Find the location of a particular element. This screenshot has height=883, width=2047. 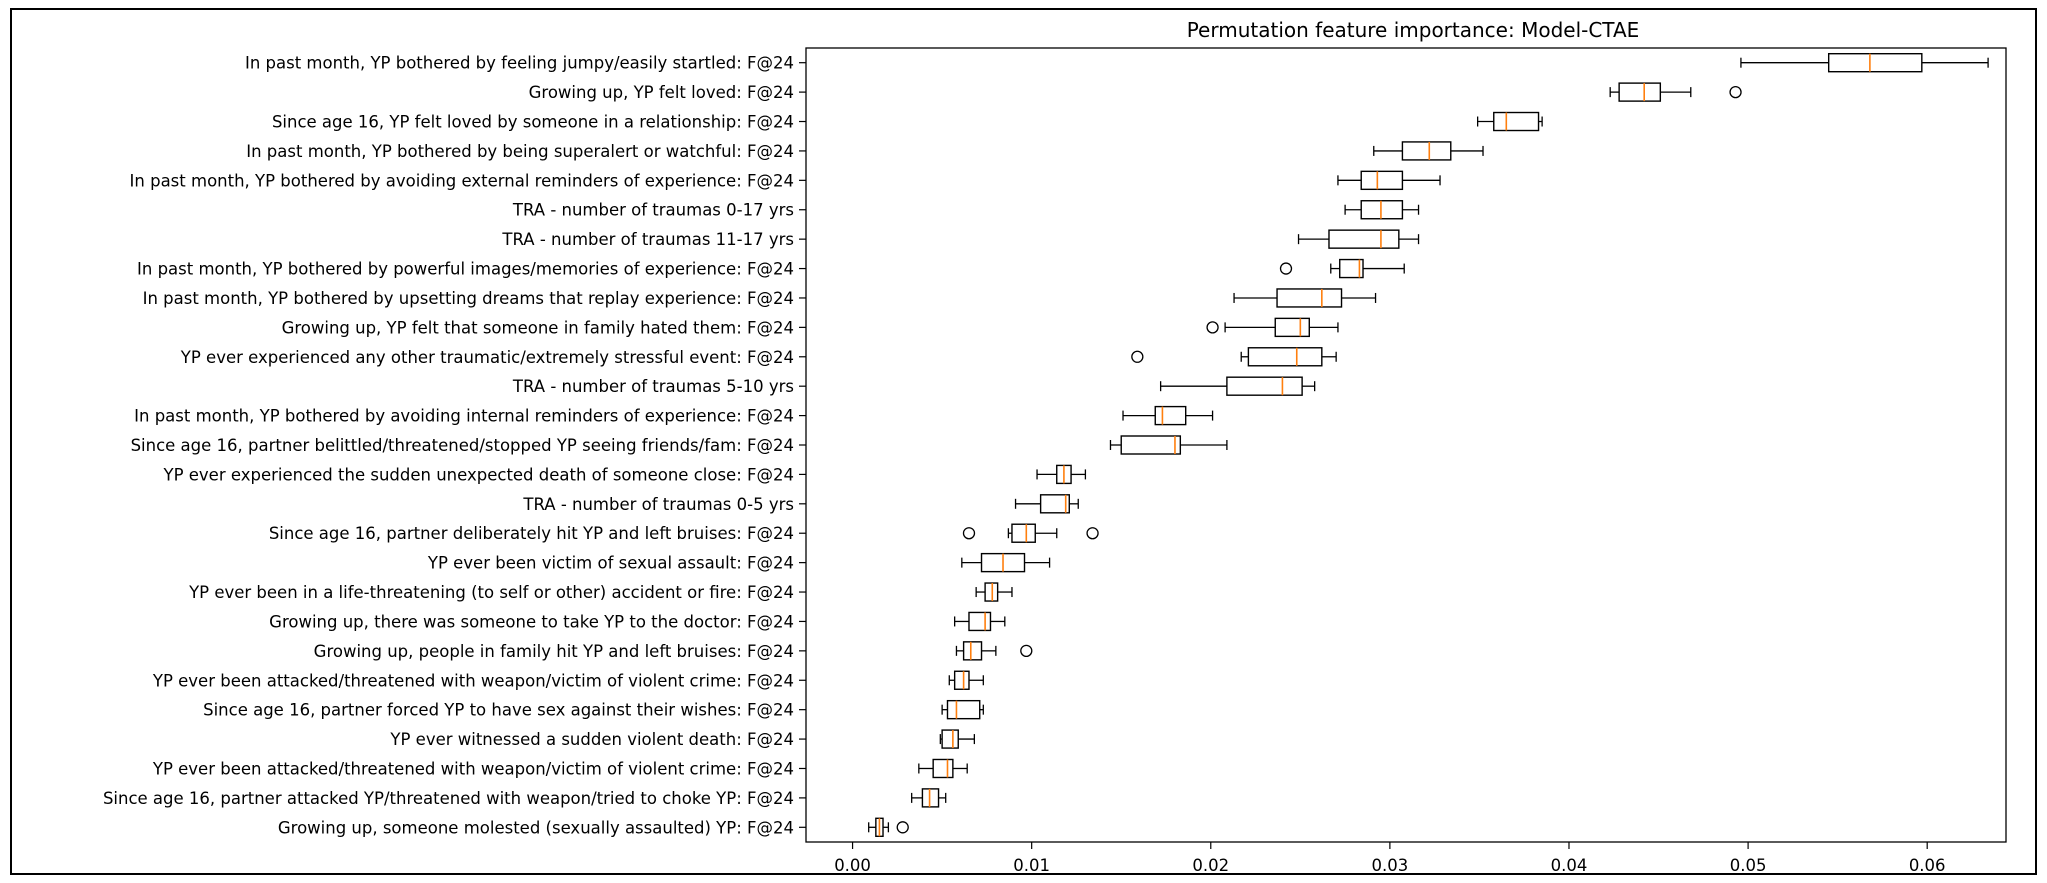

feature-label: TRA - number of traumas 5-10 yrs is located at coordinates (653, 386).